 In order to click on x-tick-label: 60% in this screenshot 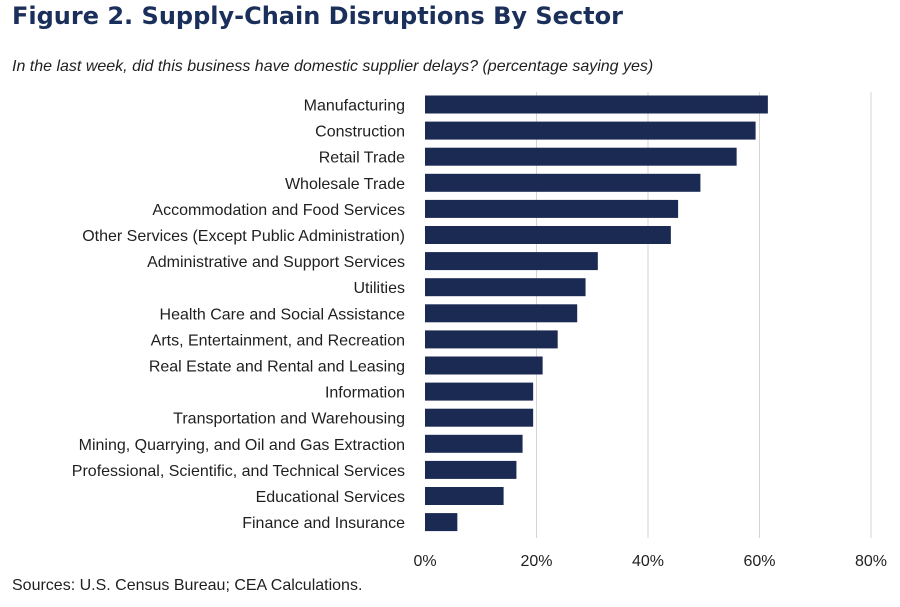, I will do `click(759, 561)`.